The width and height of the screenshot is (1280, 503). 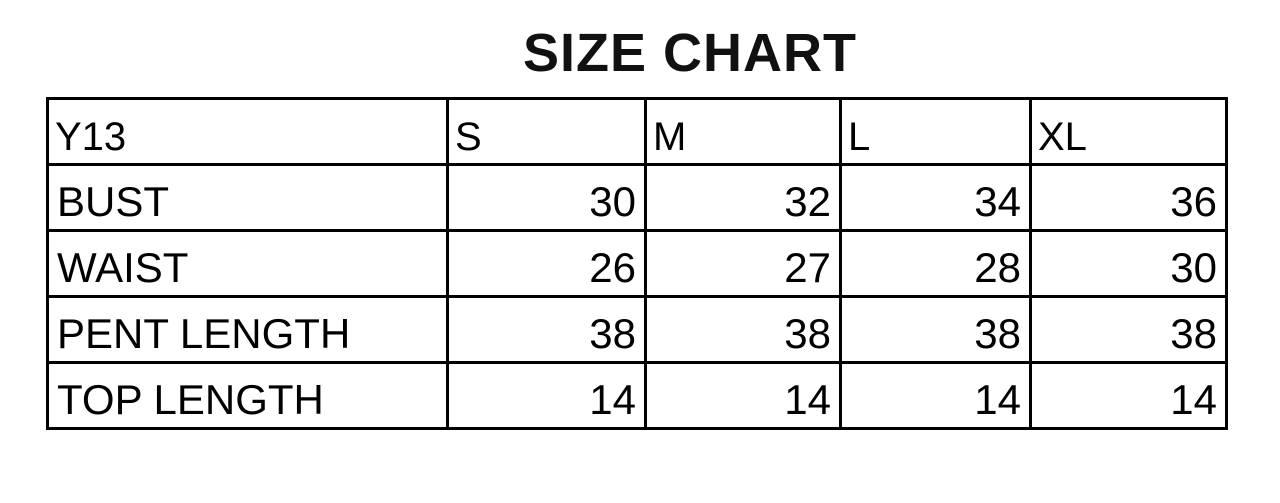 I want to click on table-row: PENT LENGTH 38 38 38 38, so click(x=637, y=329).